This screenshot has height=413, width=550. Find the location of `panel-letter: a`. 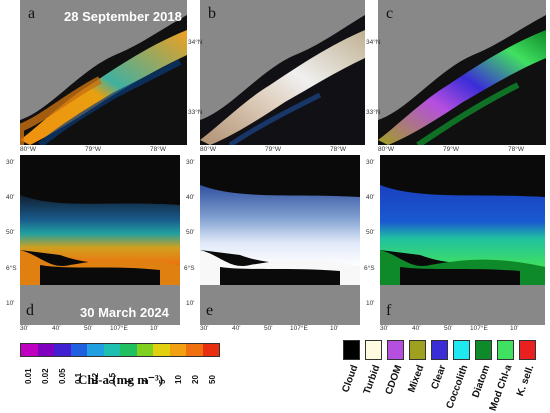

panel-letter: a is located at coordinates (32, 13).